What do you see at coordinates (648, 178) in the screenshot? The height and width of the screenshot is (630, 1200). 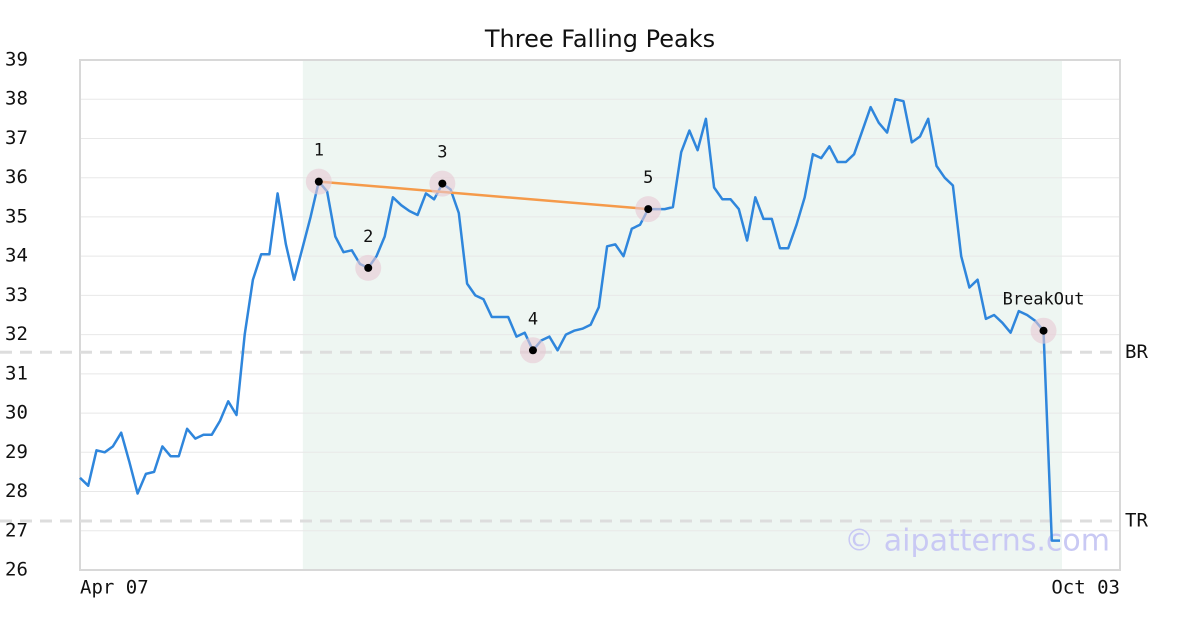 I see `point-label: 5` at bounding box center [648, 178].